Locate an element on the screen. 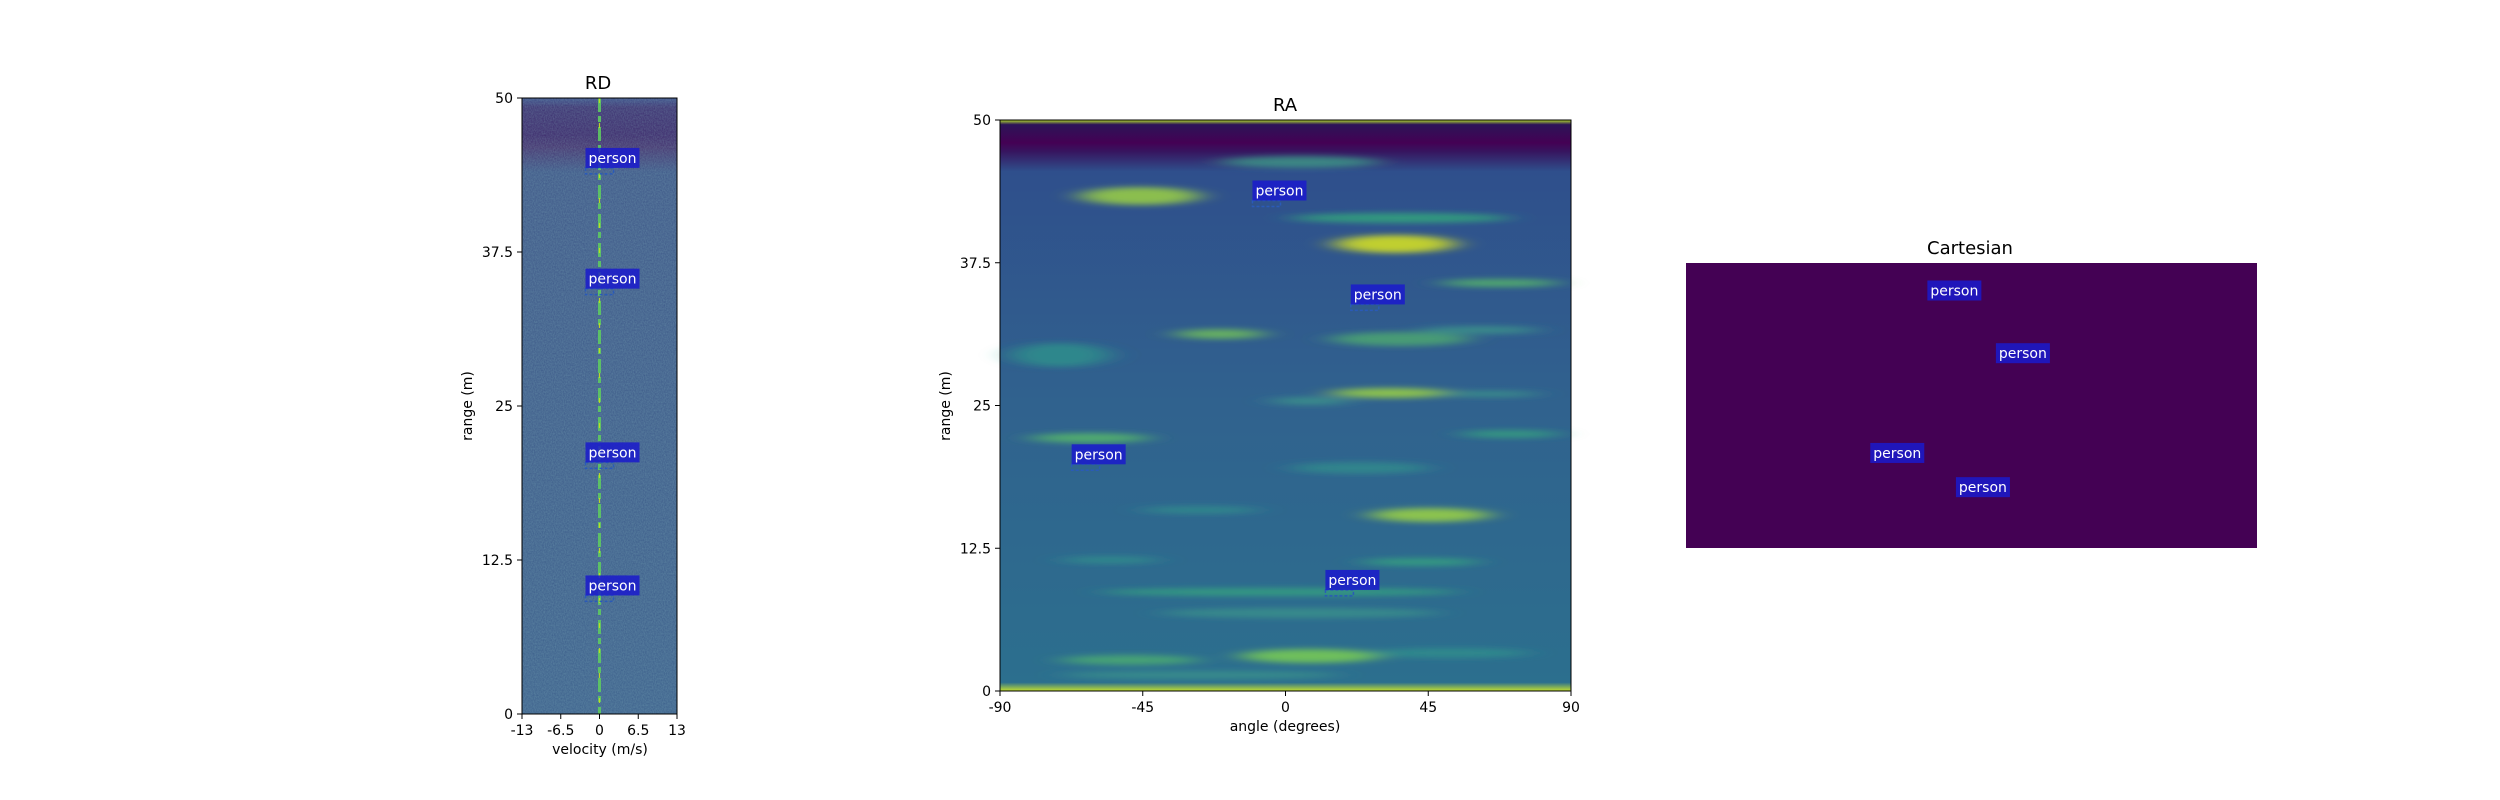 This screenshot has height=800, width=2500. cartesian-detections: person person person person is located at coordinates (1960, 389).